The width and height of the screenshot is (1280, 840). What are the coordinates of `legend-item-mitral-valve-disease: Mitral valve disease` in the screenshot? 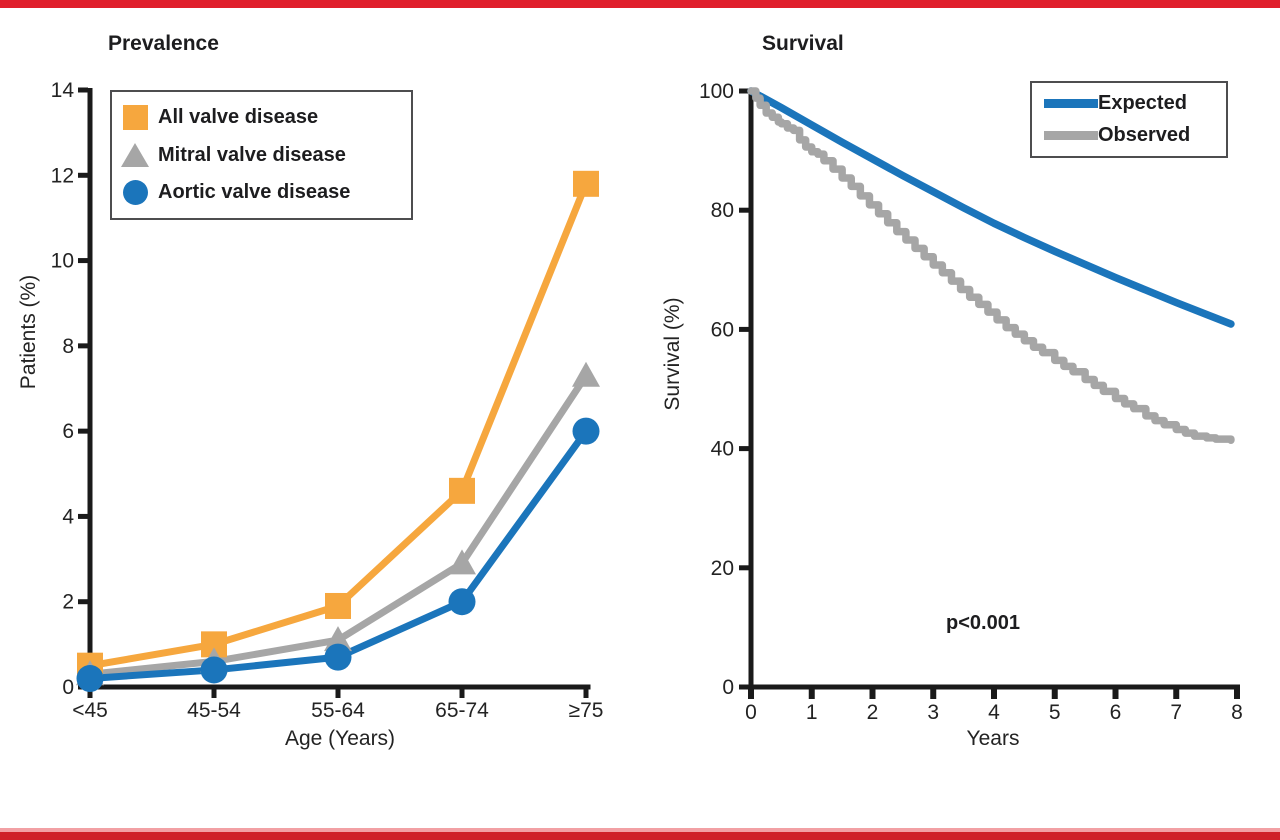 It's located at (261, 155).